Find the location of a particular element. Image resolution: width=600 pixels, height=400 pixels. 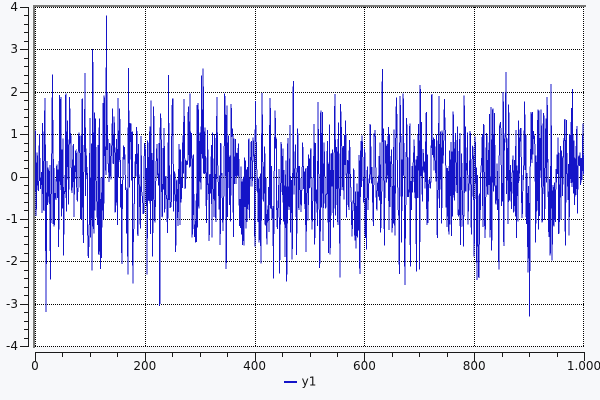

gridline-y--1 is located at coordinates (309, 219).